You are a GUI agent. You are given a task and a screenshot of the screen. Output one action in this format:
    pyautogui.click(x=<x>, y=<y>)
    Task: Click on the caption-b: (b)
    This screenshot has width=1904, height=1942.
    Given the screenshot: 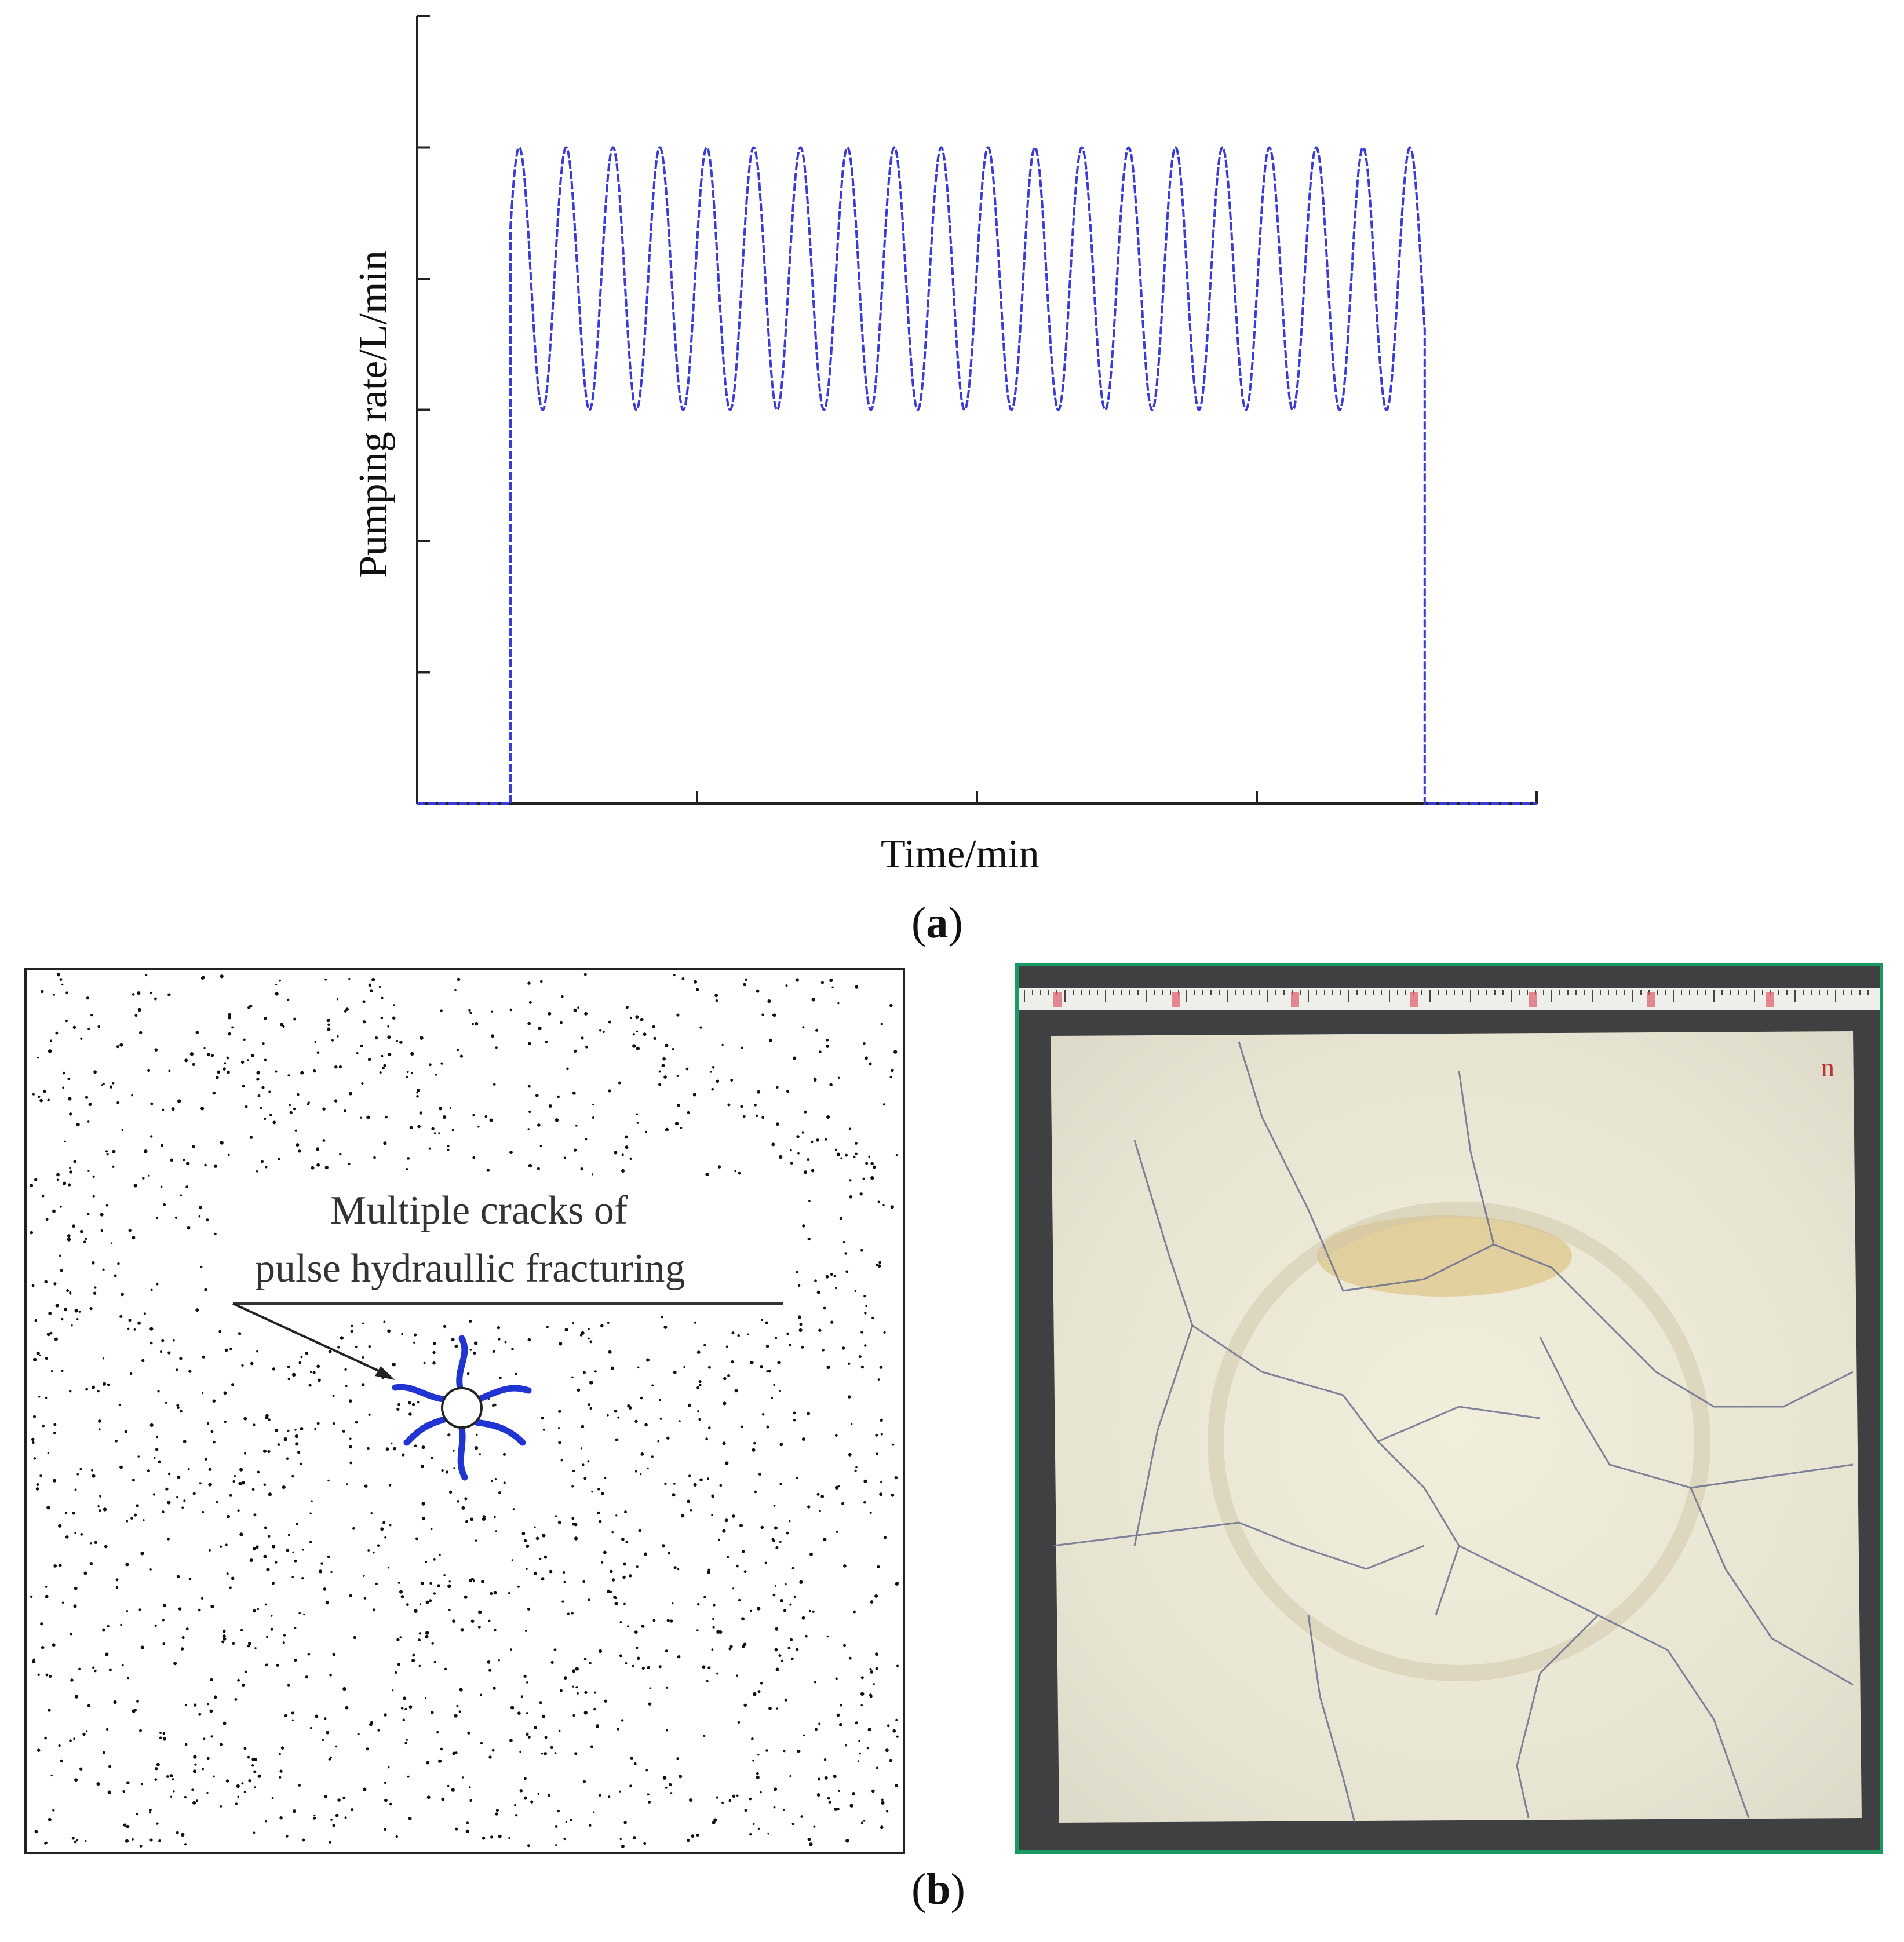 What is the action you would take?
    pyautogui.click(x=938, y=1889)
    